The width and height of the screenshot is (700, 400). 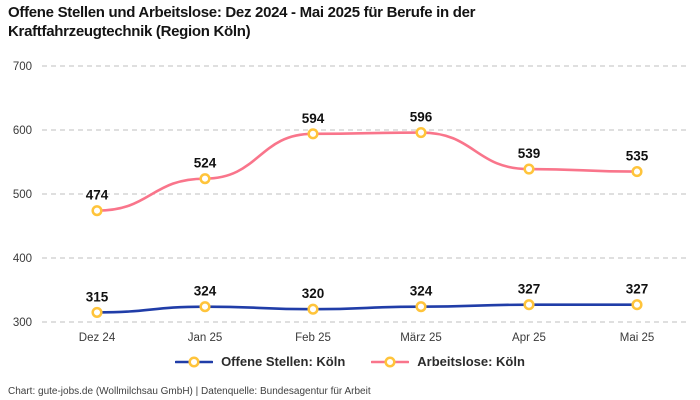 I want to click on x-axis-label: Dez 24, so click(x=97, y=338).